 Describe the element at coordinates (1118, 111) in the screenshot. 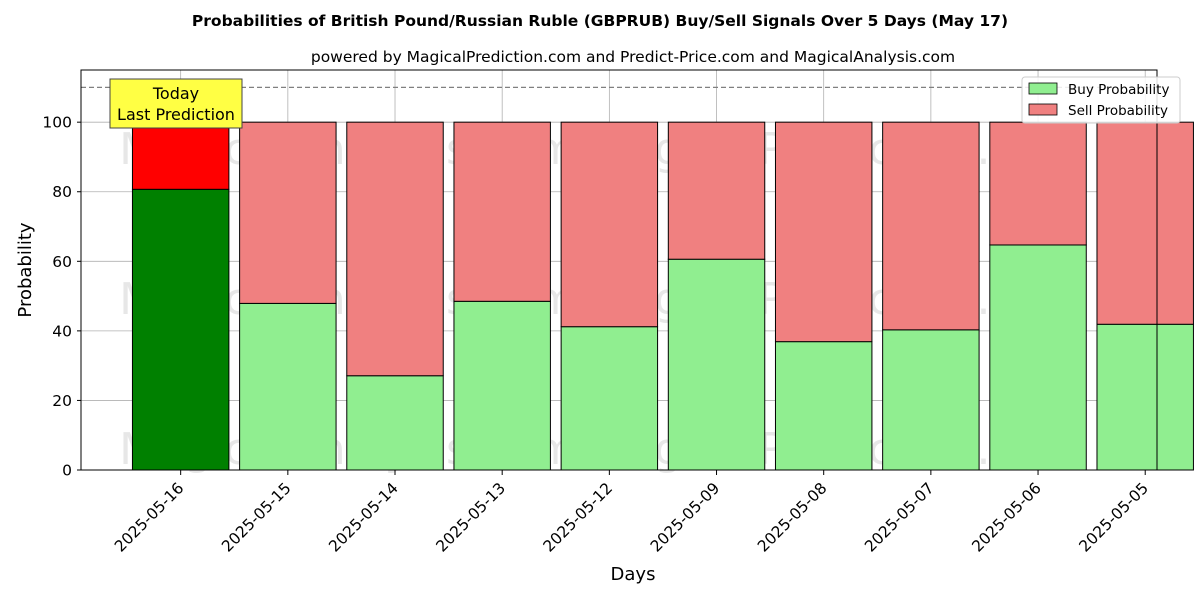

I see `legend-label-sell: Sell Probability` at that location.